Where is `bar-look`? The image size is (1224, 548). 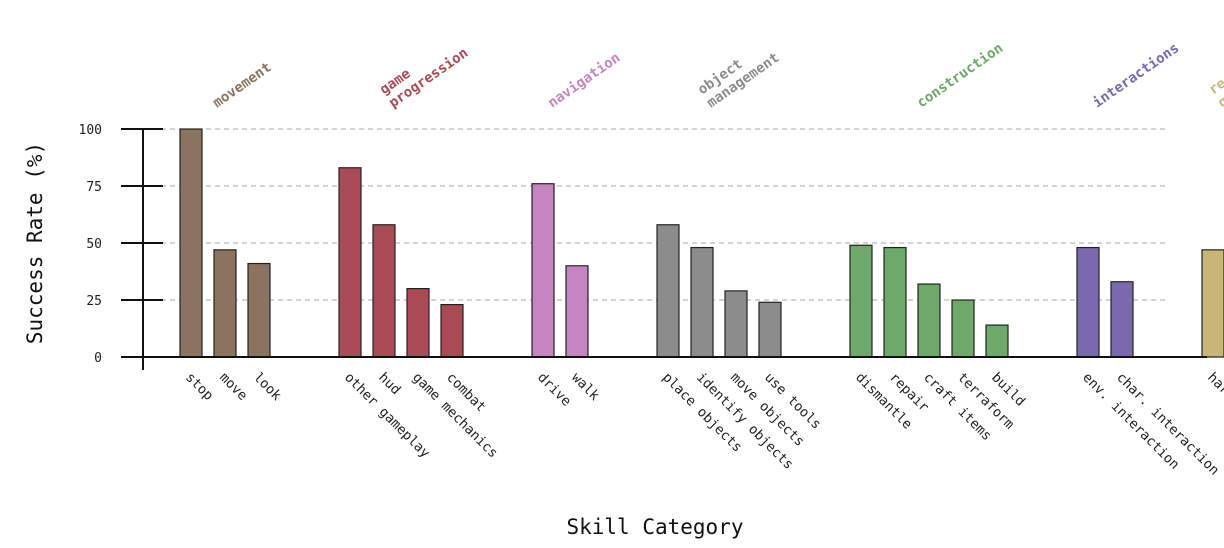
bar-look is located at coordinates (259, 310).